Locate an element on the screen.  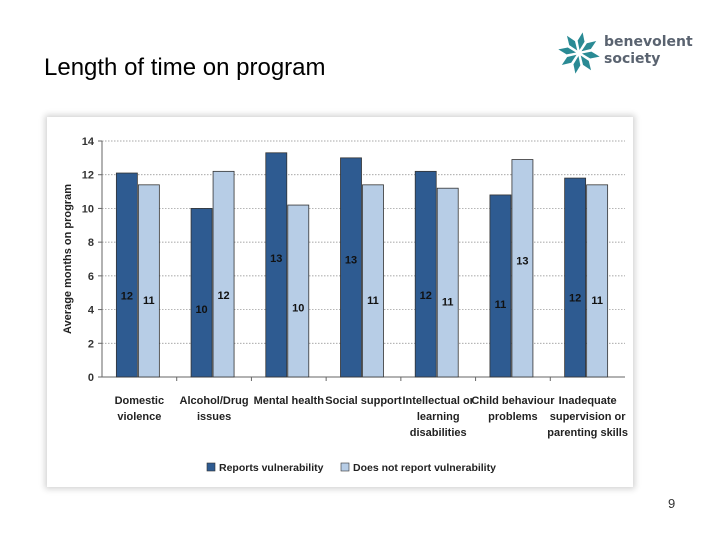
x-tick-label: Domestic is located at coordinates (140, 401).